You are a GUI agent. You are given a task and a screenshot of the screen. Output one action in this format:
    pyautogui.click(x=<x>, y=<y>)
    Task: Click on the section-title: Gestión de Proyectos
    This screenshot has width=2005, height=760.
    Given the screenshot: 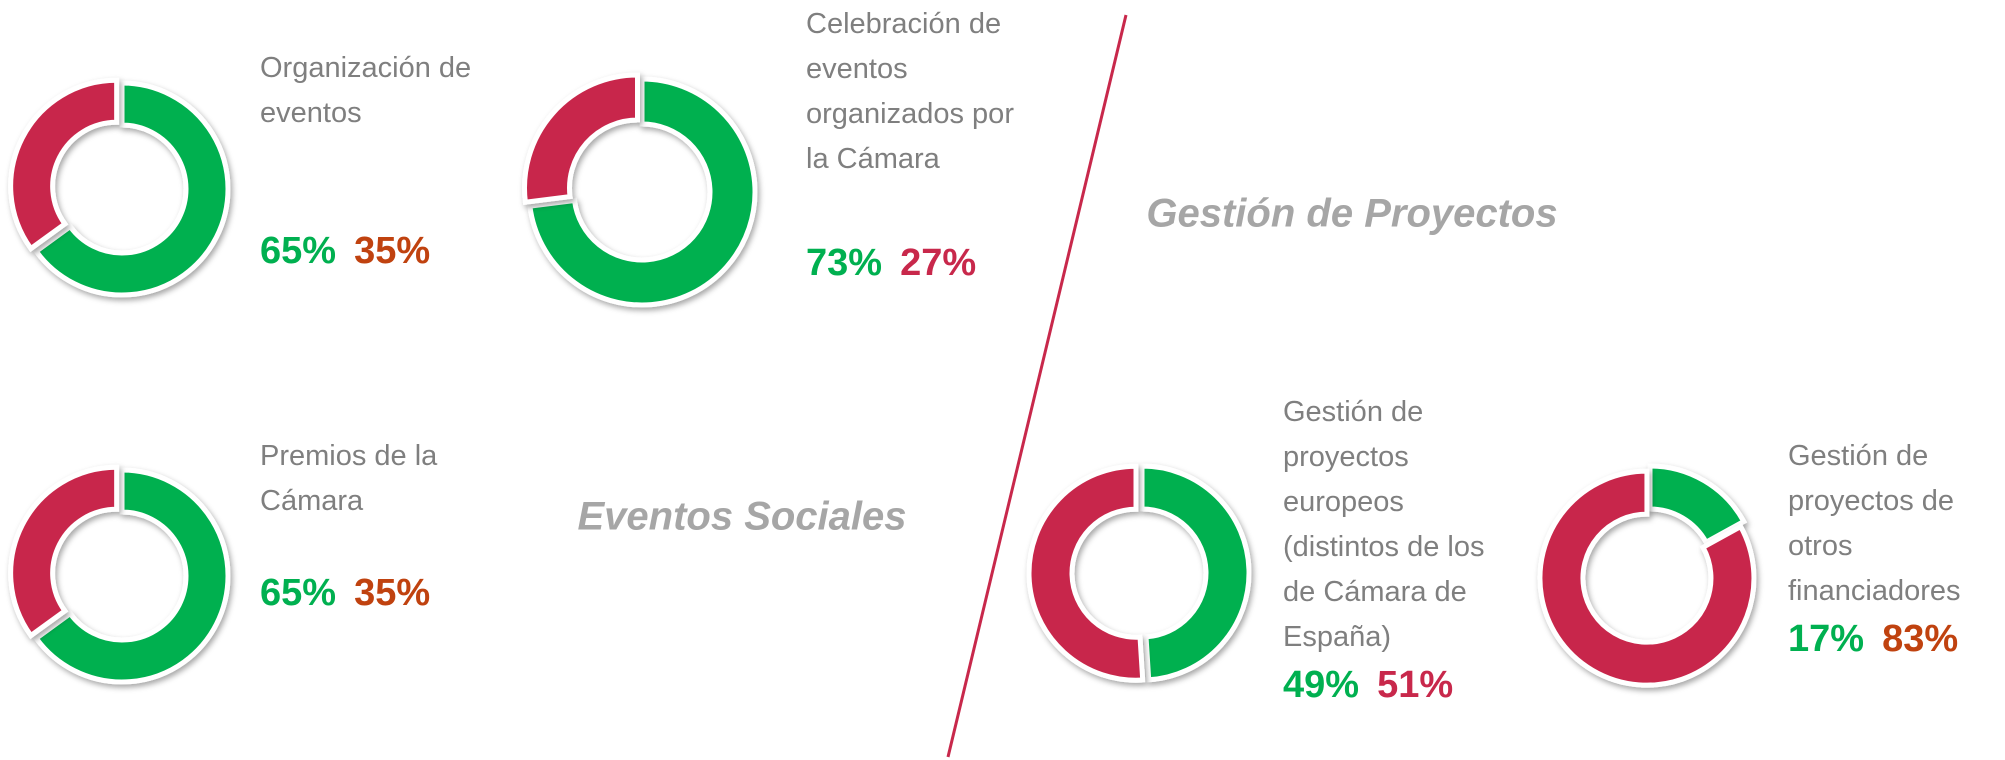 What is the action you would take?
    pyautogui.click(x=1352, y=213)
    